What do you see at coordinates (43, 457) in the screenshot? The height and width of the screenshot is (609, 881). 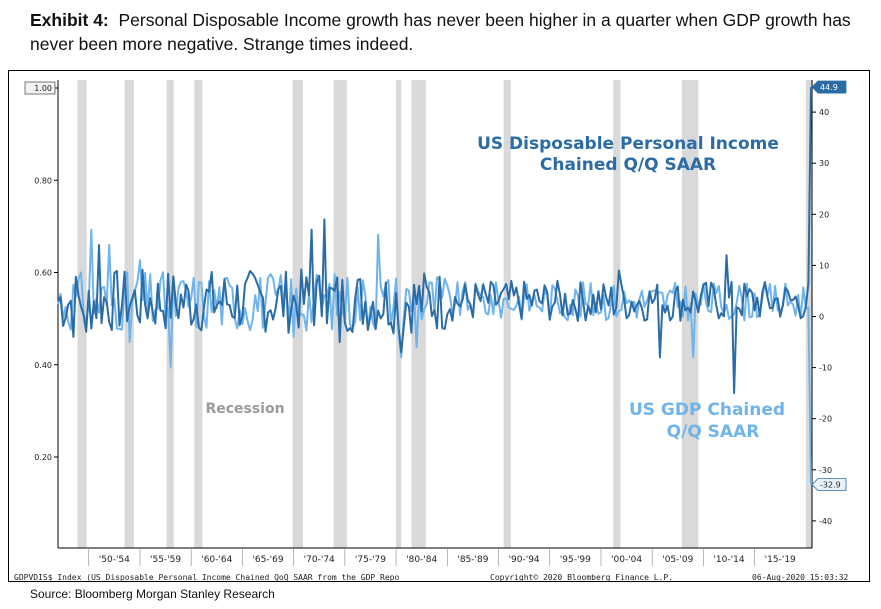 I see `left-tick-label: 0.20` at bounding box center [43, 457].